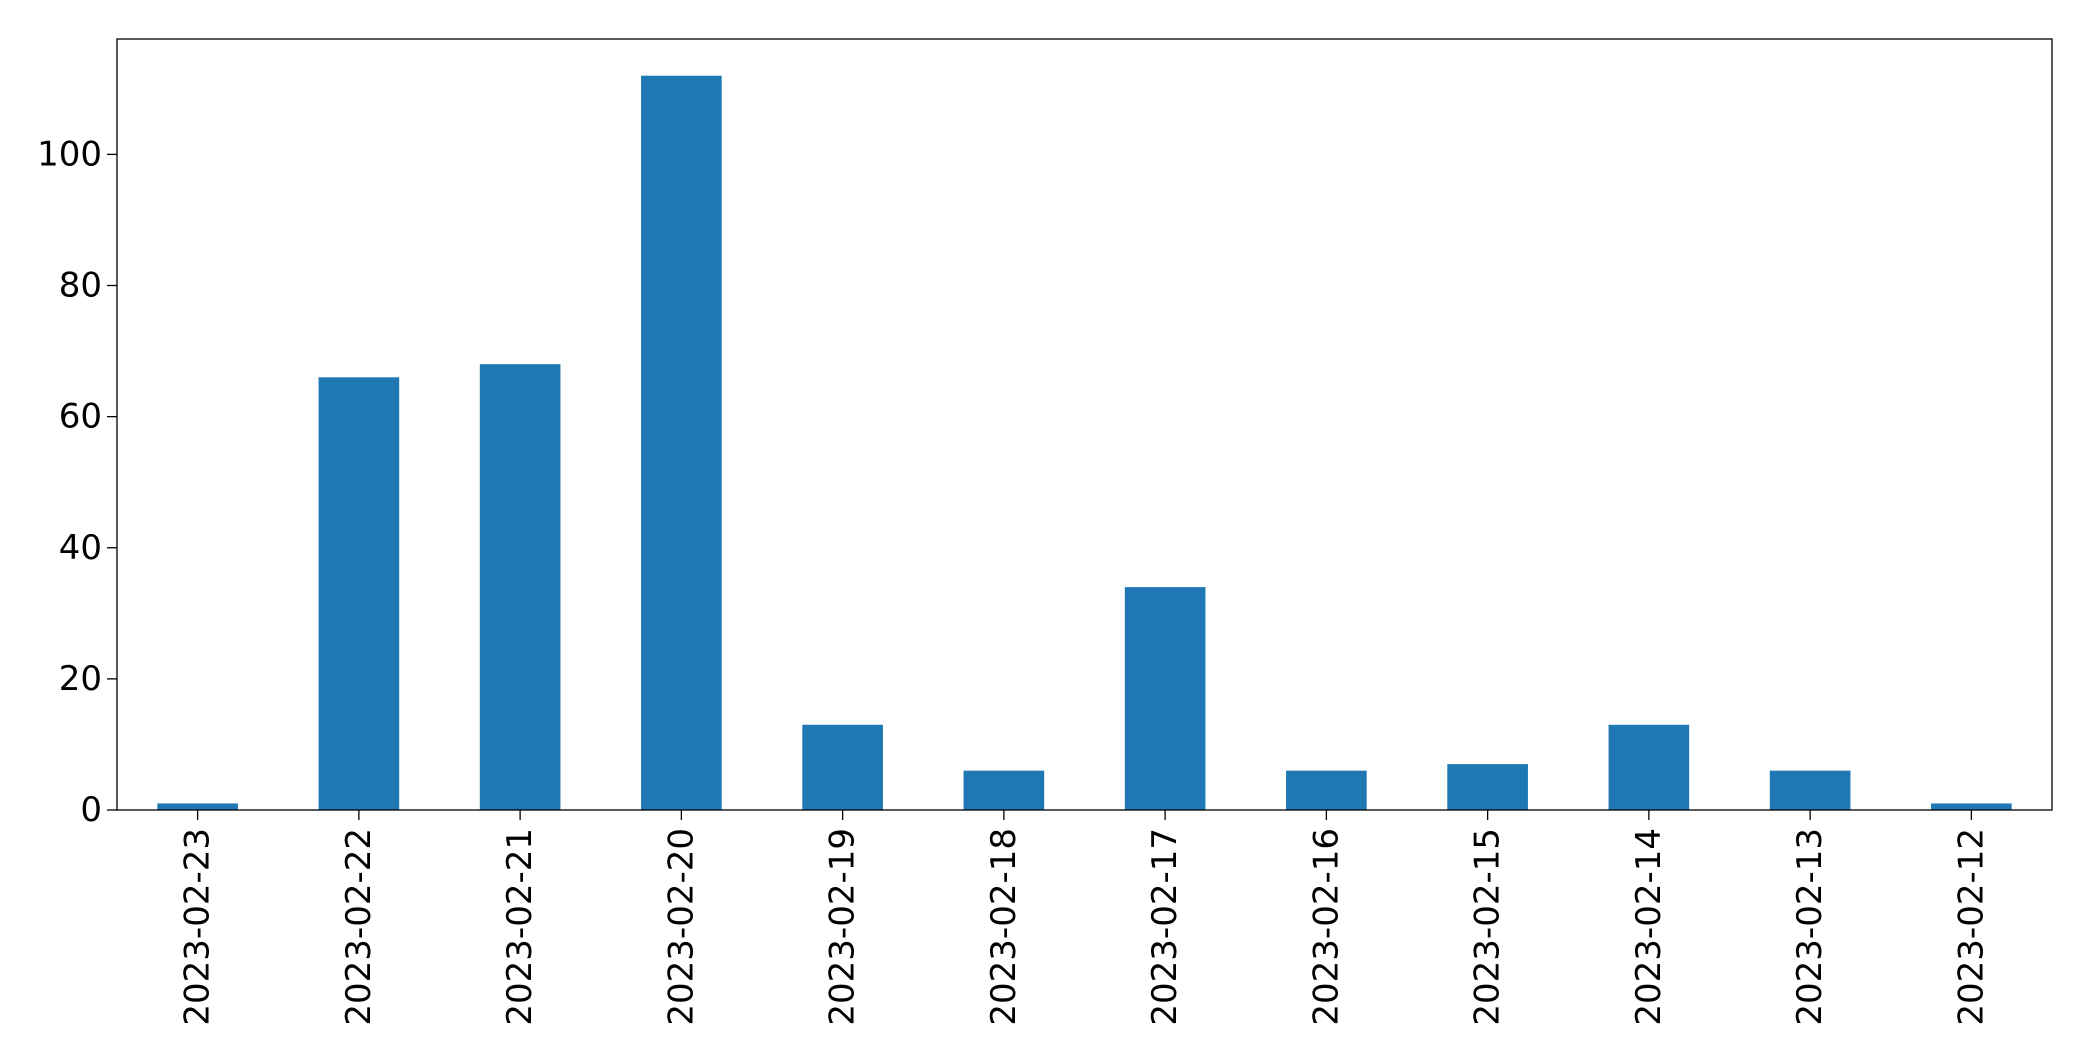 The image size is (2093, 1061). Describe the element at coordinates (1810, 927) in the screenshot. I see `x-tick-label: 2023-02-13` at that location.